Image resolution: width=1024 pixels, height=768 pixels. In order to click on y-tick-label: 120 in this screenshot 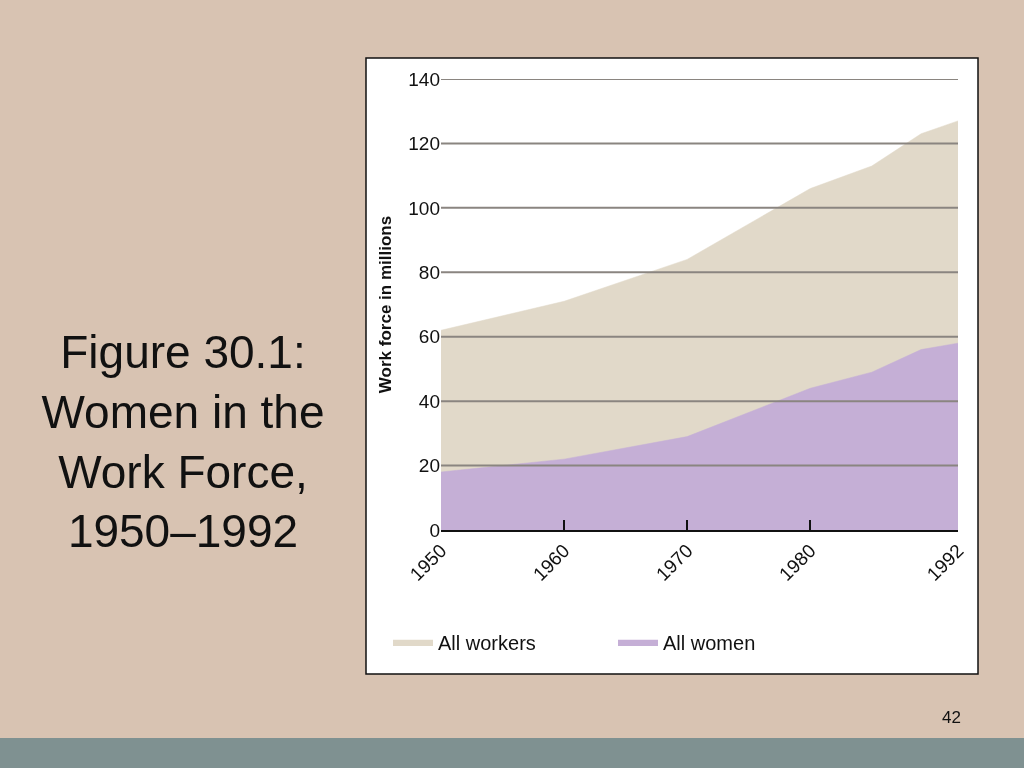, I will do `click(424, 144)`.